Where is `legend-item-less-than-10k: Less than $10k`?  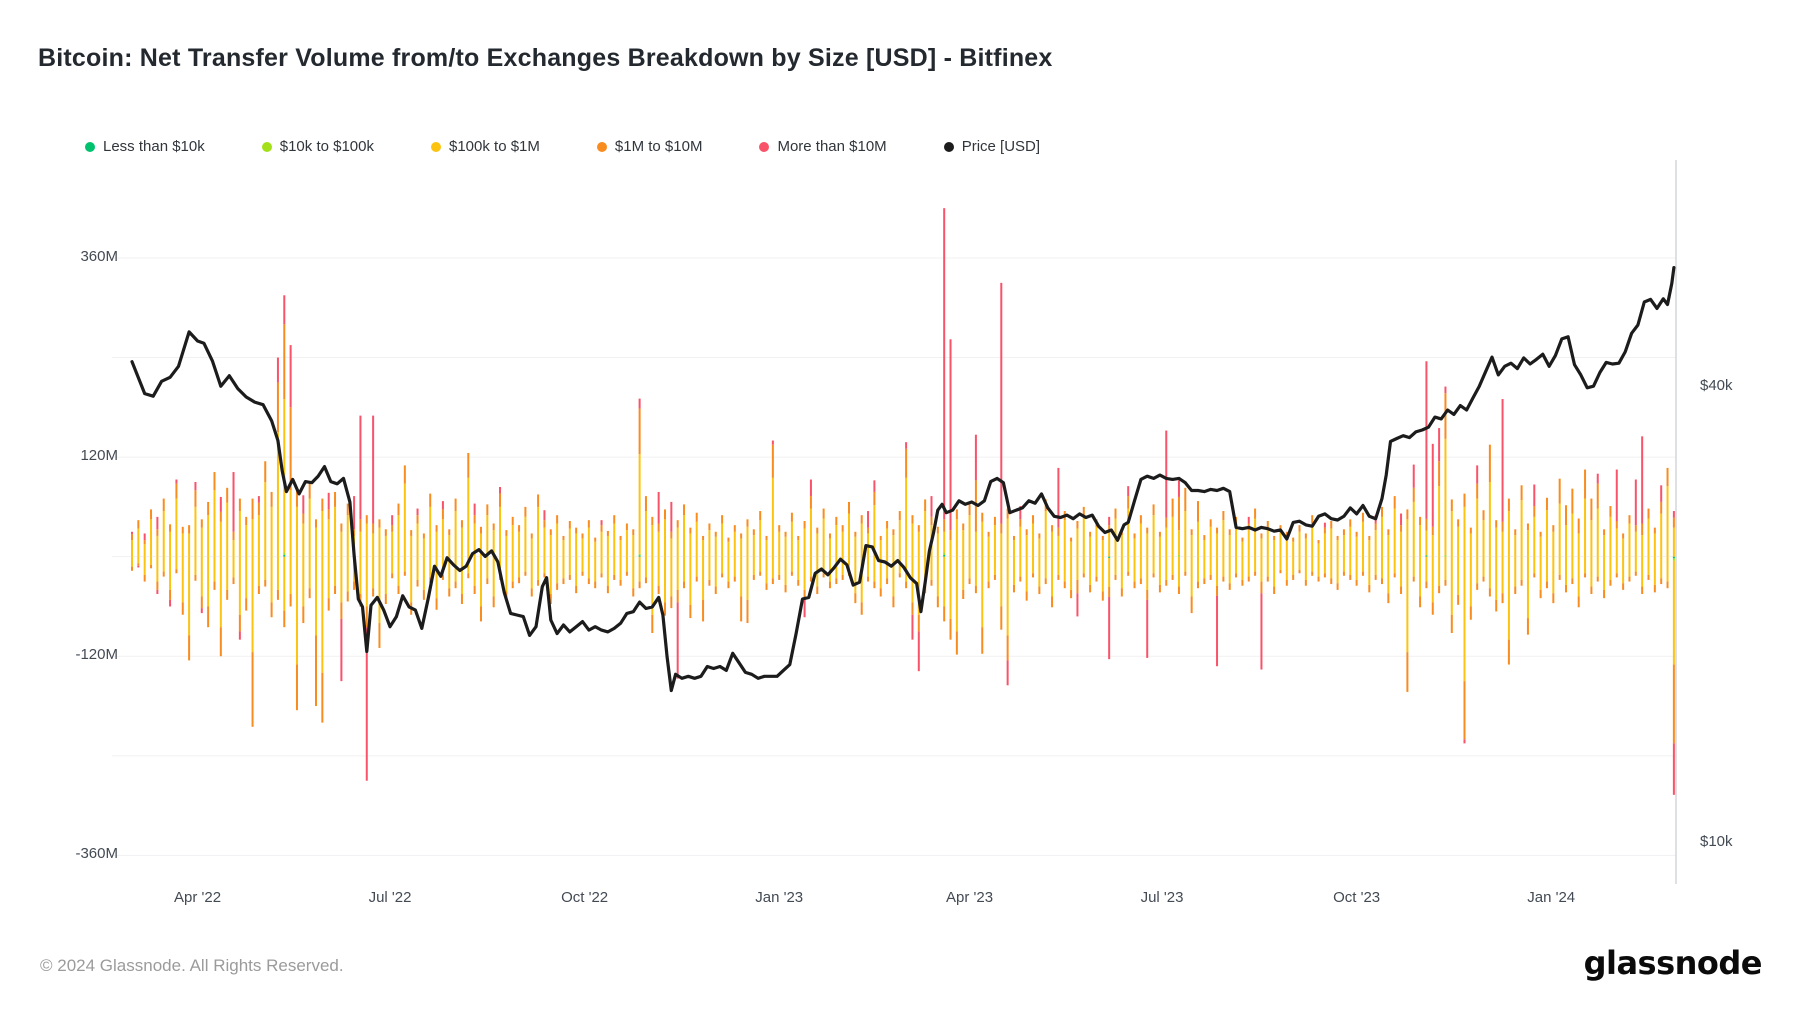
legend-item-less-than-10k: Less than $10k is located at coordinates (145, 146).